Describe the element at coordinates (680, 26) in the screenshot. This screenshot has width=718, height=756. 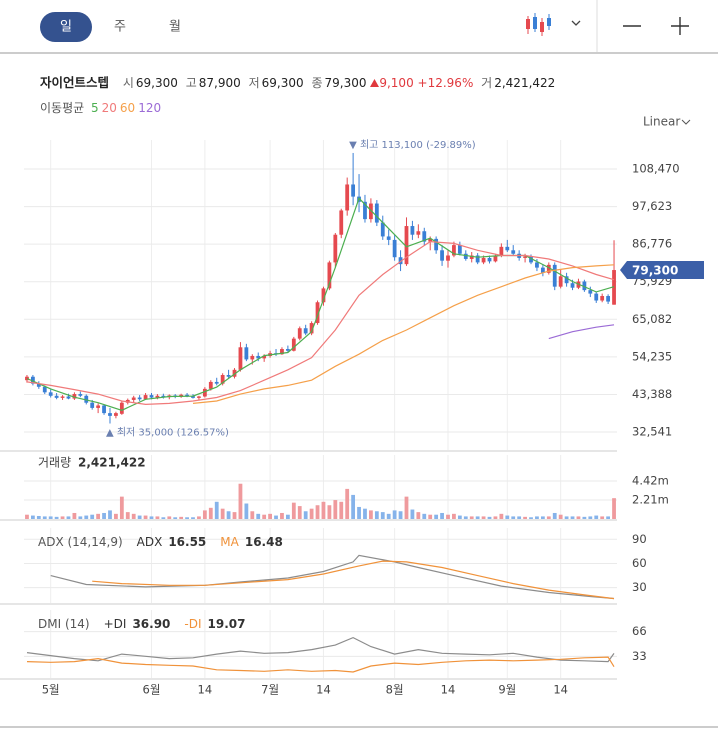
I see `zoom-in` at that location.